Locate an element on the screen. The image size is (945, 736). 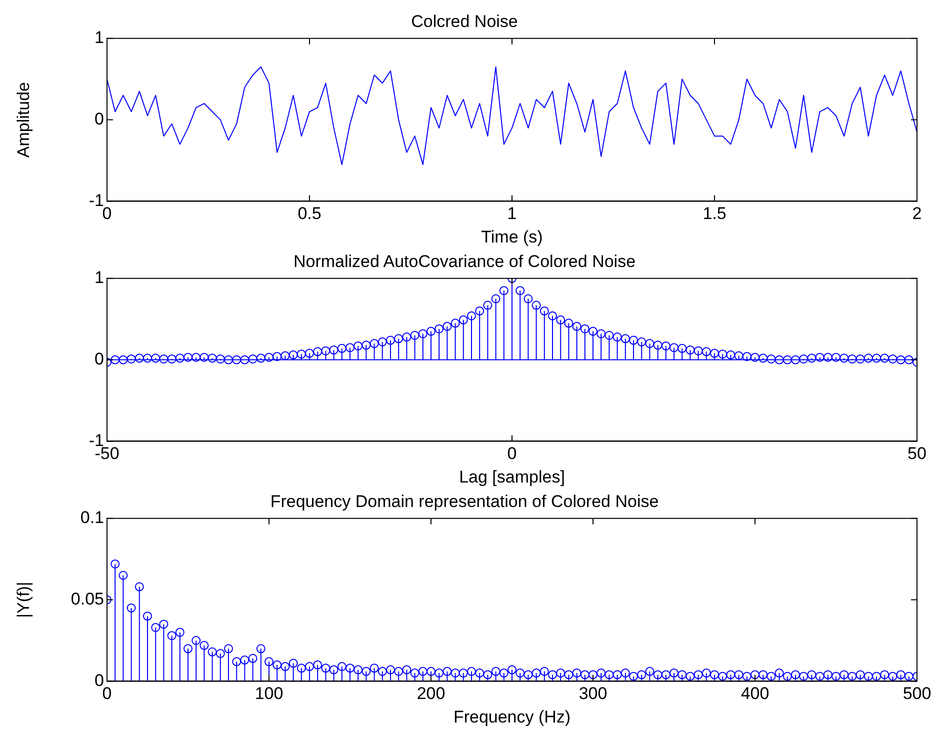
y-tick-label: 0.1 is located at coordinates (92, 518).